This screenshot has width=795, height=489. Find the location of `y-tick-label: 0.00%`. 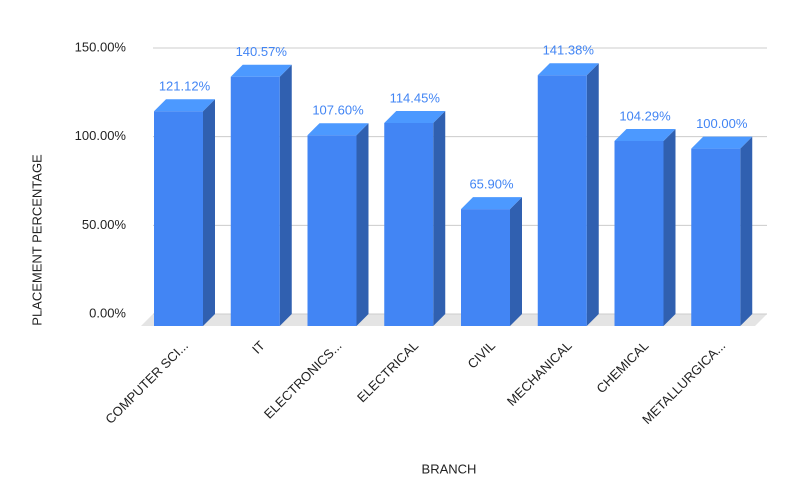

y-tick-label: 0.00% is located at coordinates (107, 312).